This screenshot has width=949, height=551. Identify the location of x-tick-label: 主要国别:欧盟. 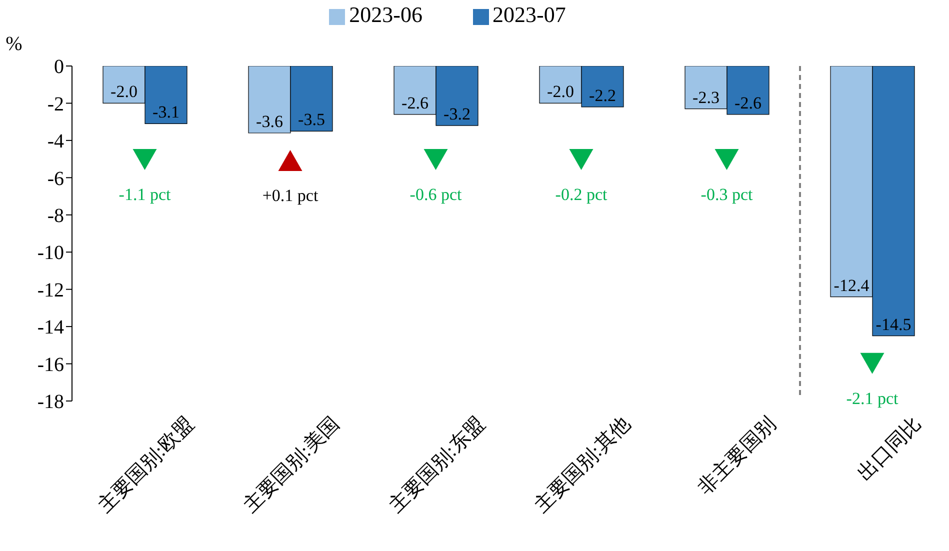
(145, 465).